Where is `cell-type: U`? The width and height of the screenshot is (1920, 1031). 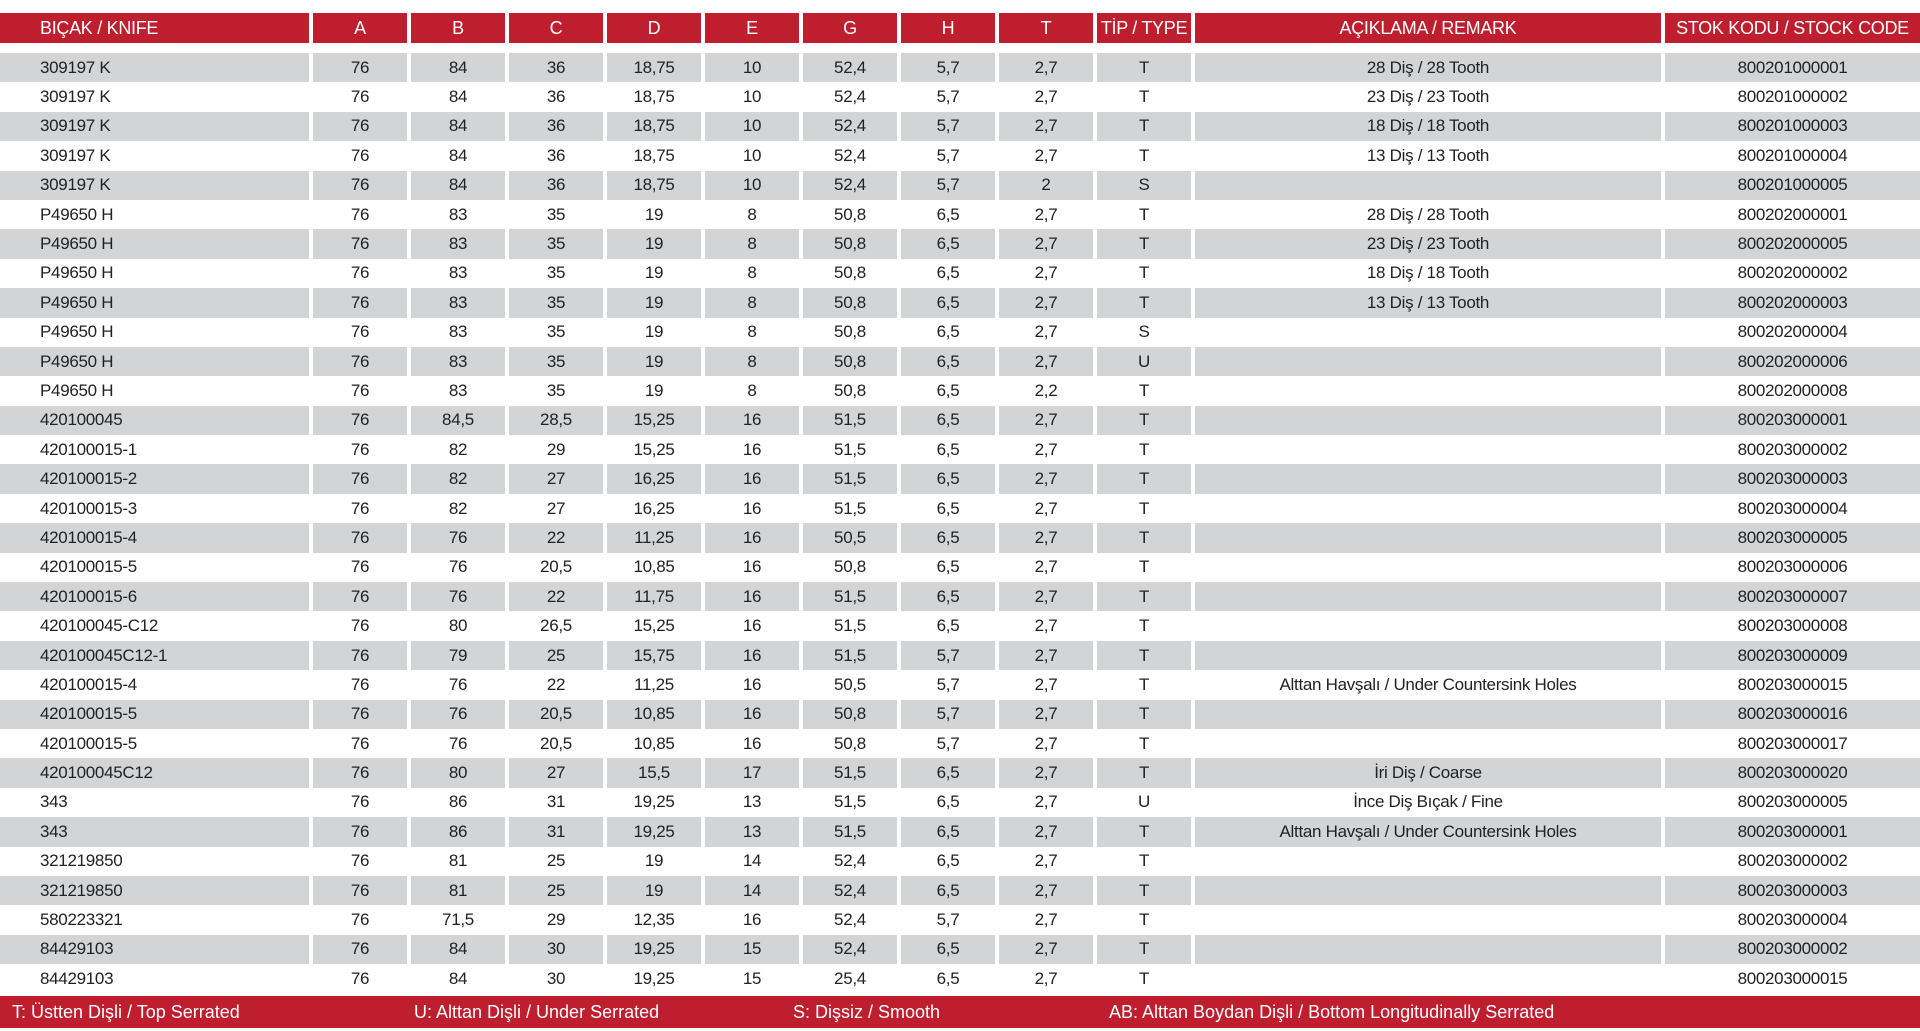 cell-type: U is located at coordinates (1144, 802).